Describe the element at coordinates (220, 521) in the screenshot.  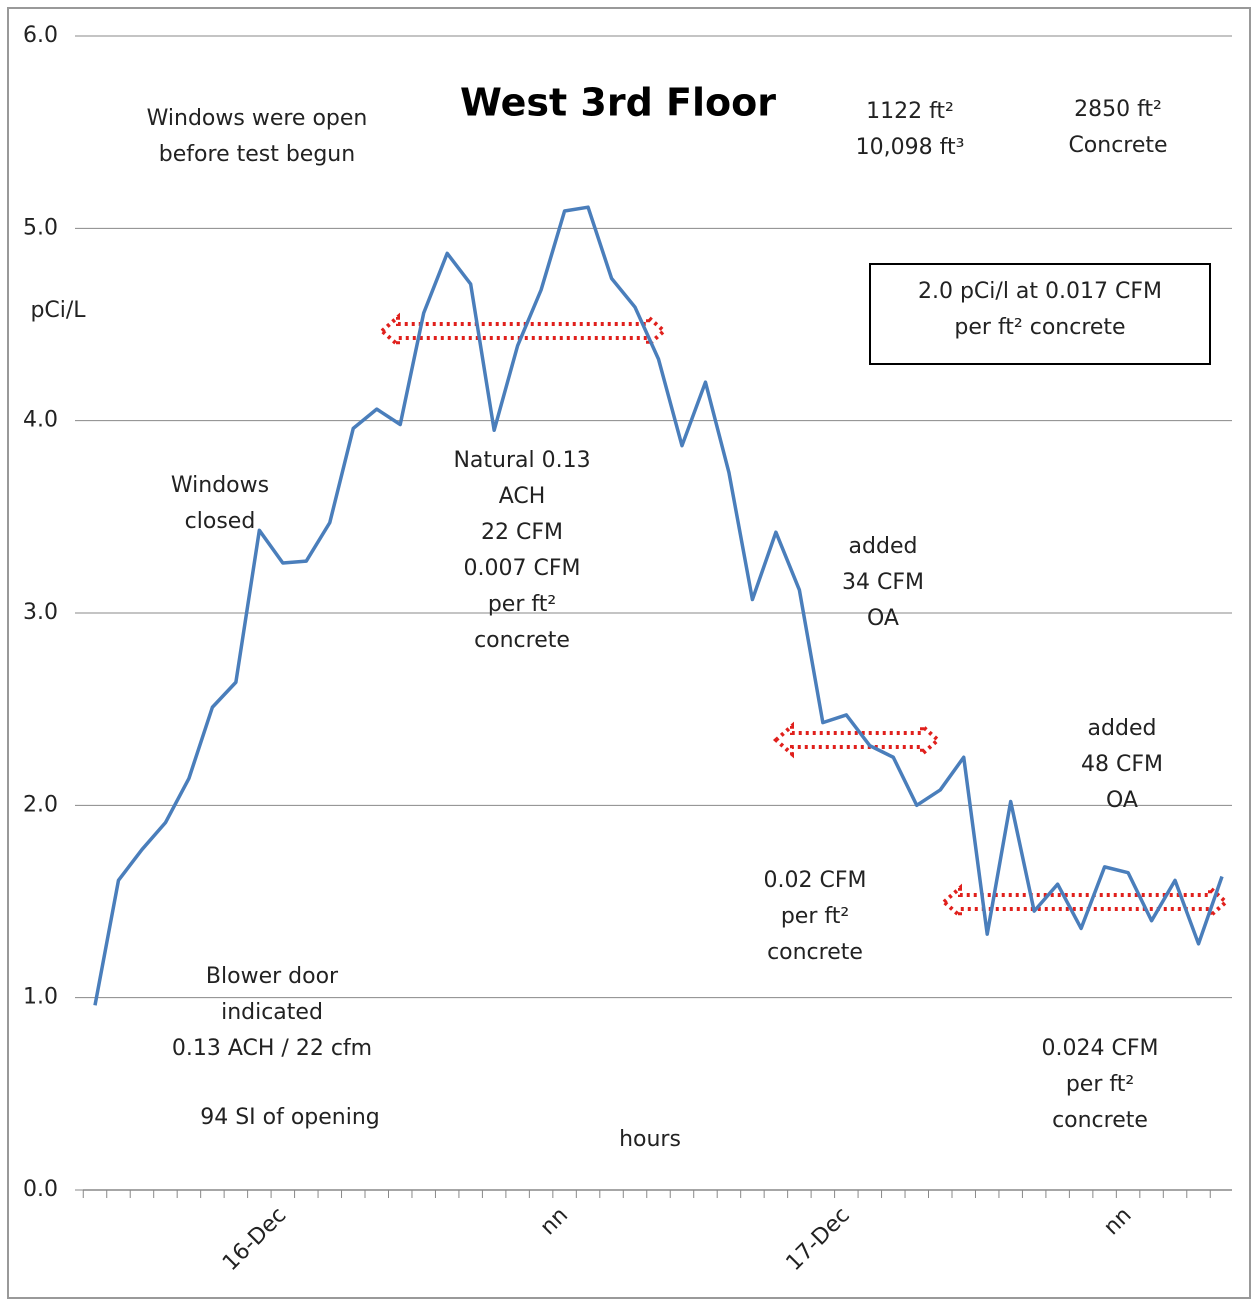
I see `annotation: closed` at that location.